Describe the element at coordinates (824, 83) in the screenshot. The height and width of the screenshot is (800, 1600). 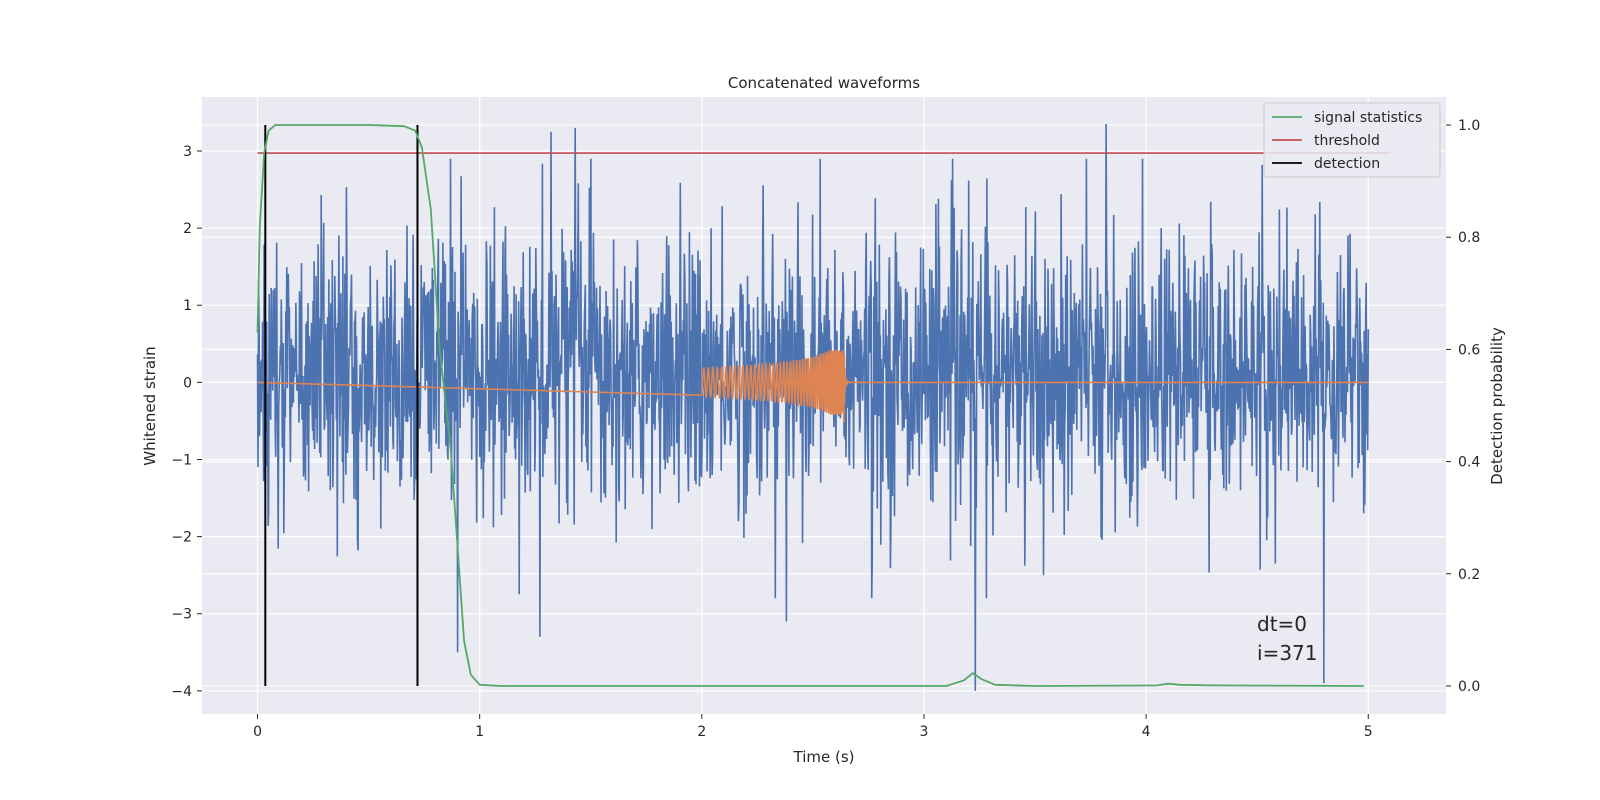
I see `chart-title: Concatenated waveforms` at that location.